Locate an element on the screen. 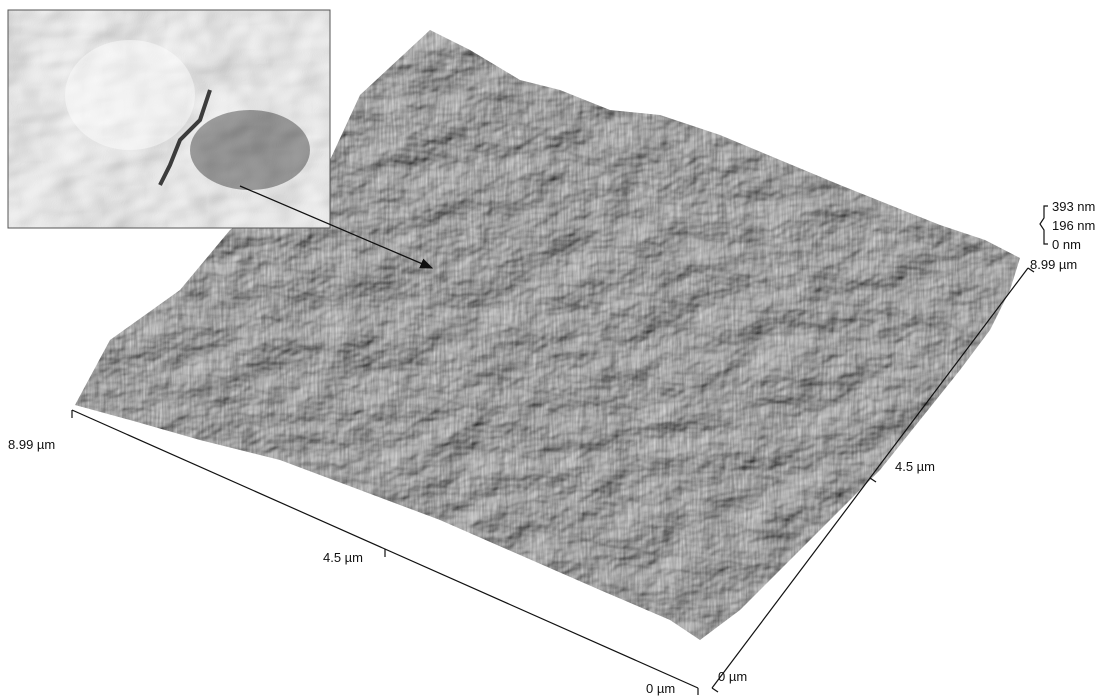 This screenshot has height=696, width=1114. z-scale-max-label: 393 nm is located at coordinates (1074, 206).